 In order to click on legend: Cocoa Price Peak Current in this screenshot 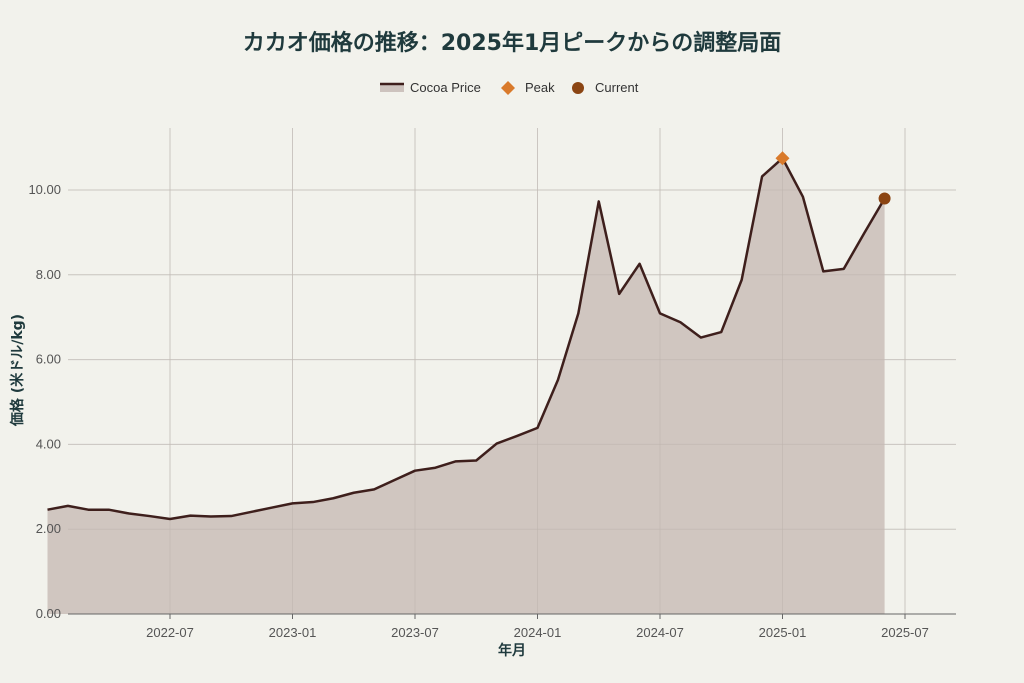, I will do `click(509, 87)`.